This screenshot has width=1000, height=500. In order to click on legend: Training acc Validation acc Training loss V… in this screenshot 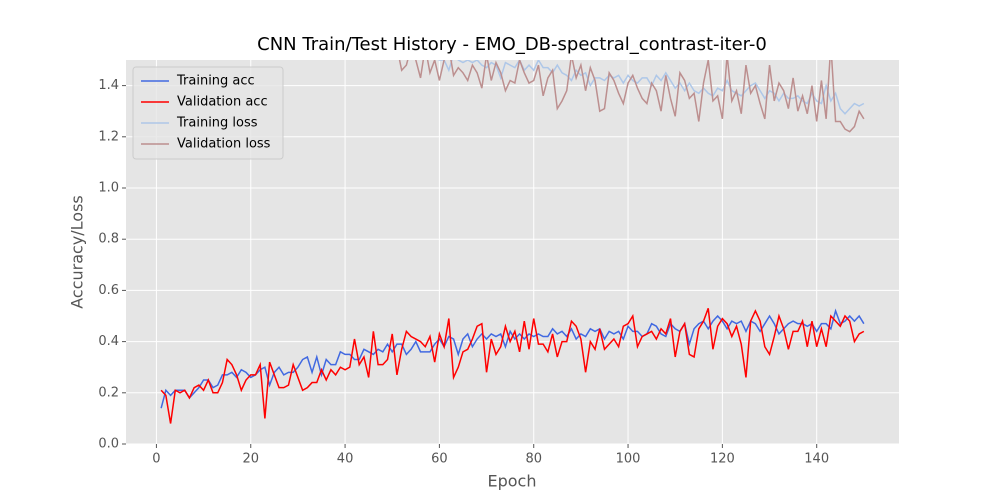, I will do `click(208, 113)`.